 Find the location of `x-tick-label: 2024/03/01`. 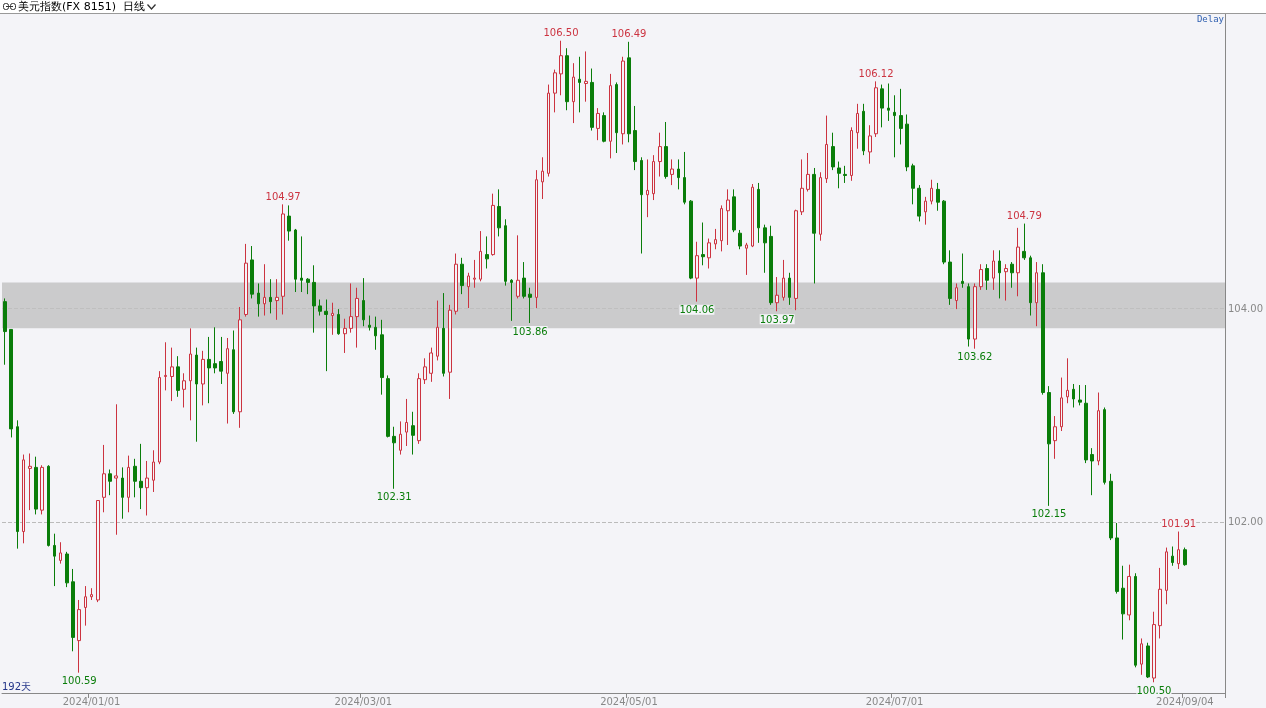

x-tick-label: 2024/03/01 is located at coordinates (363, 701).